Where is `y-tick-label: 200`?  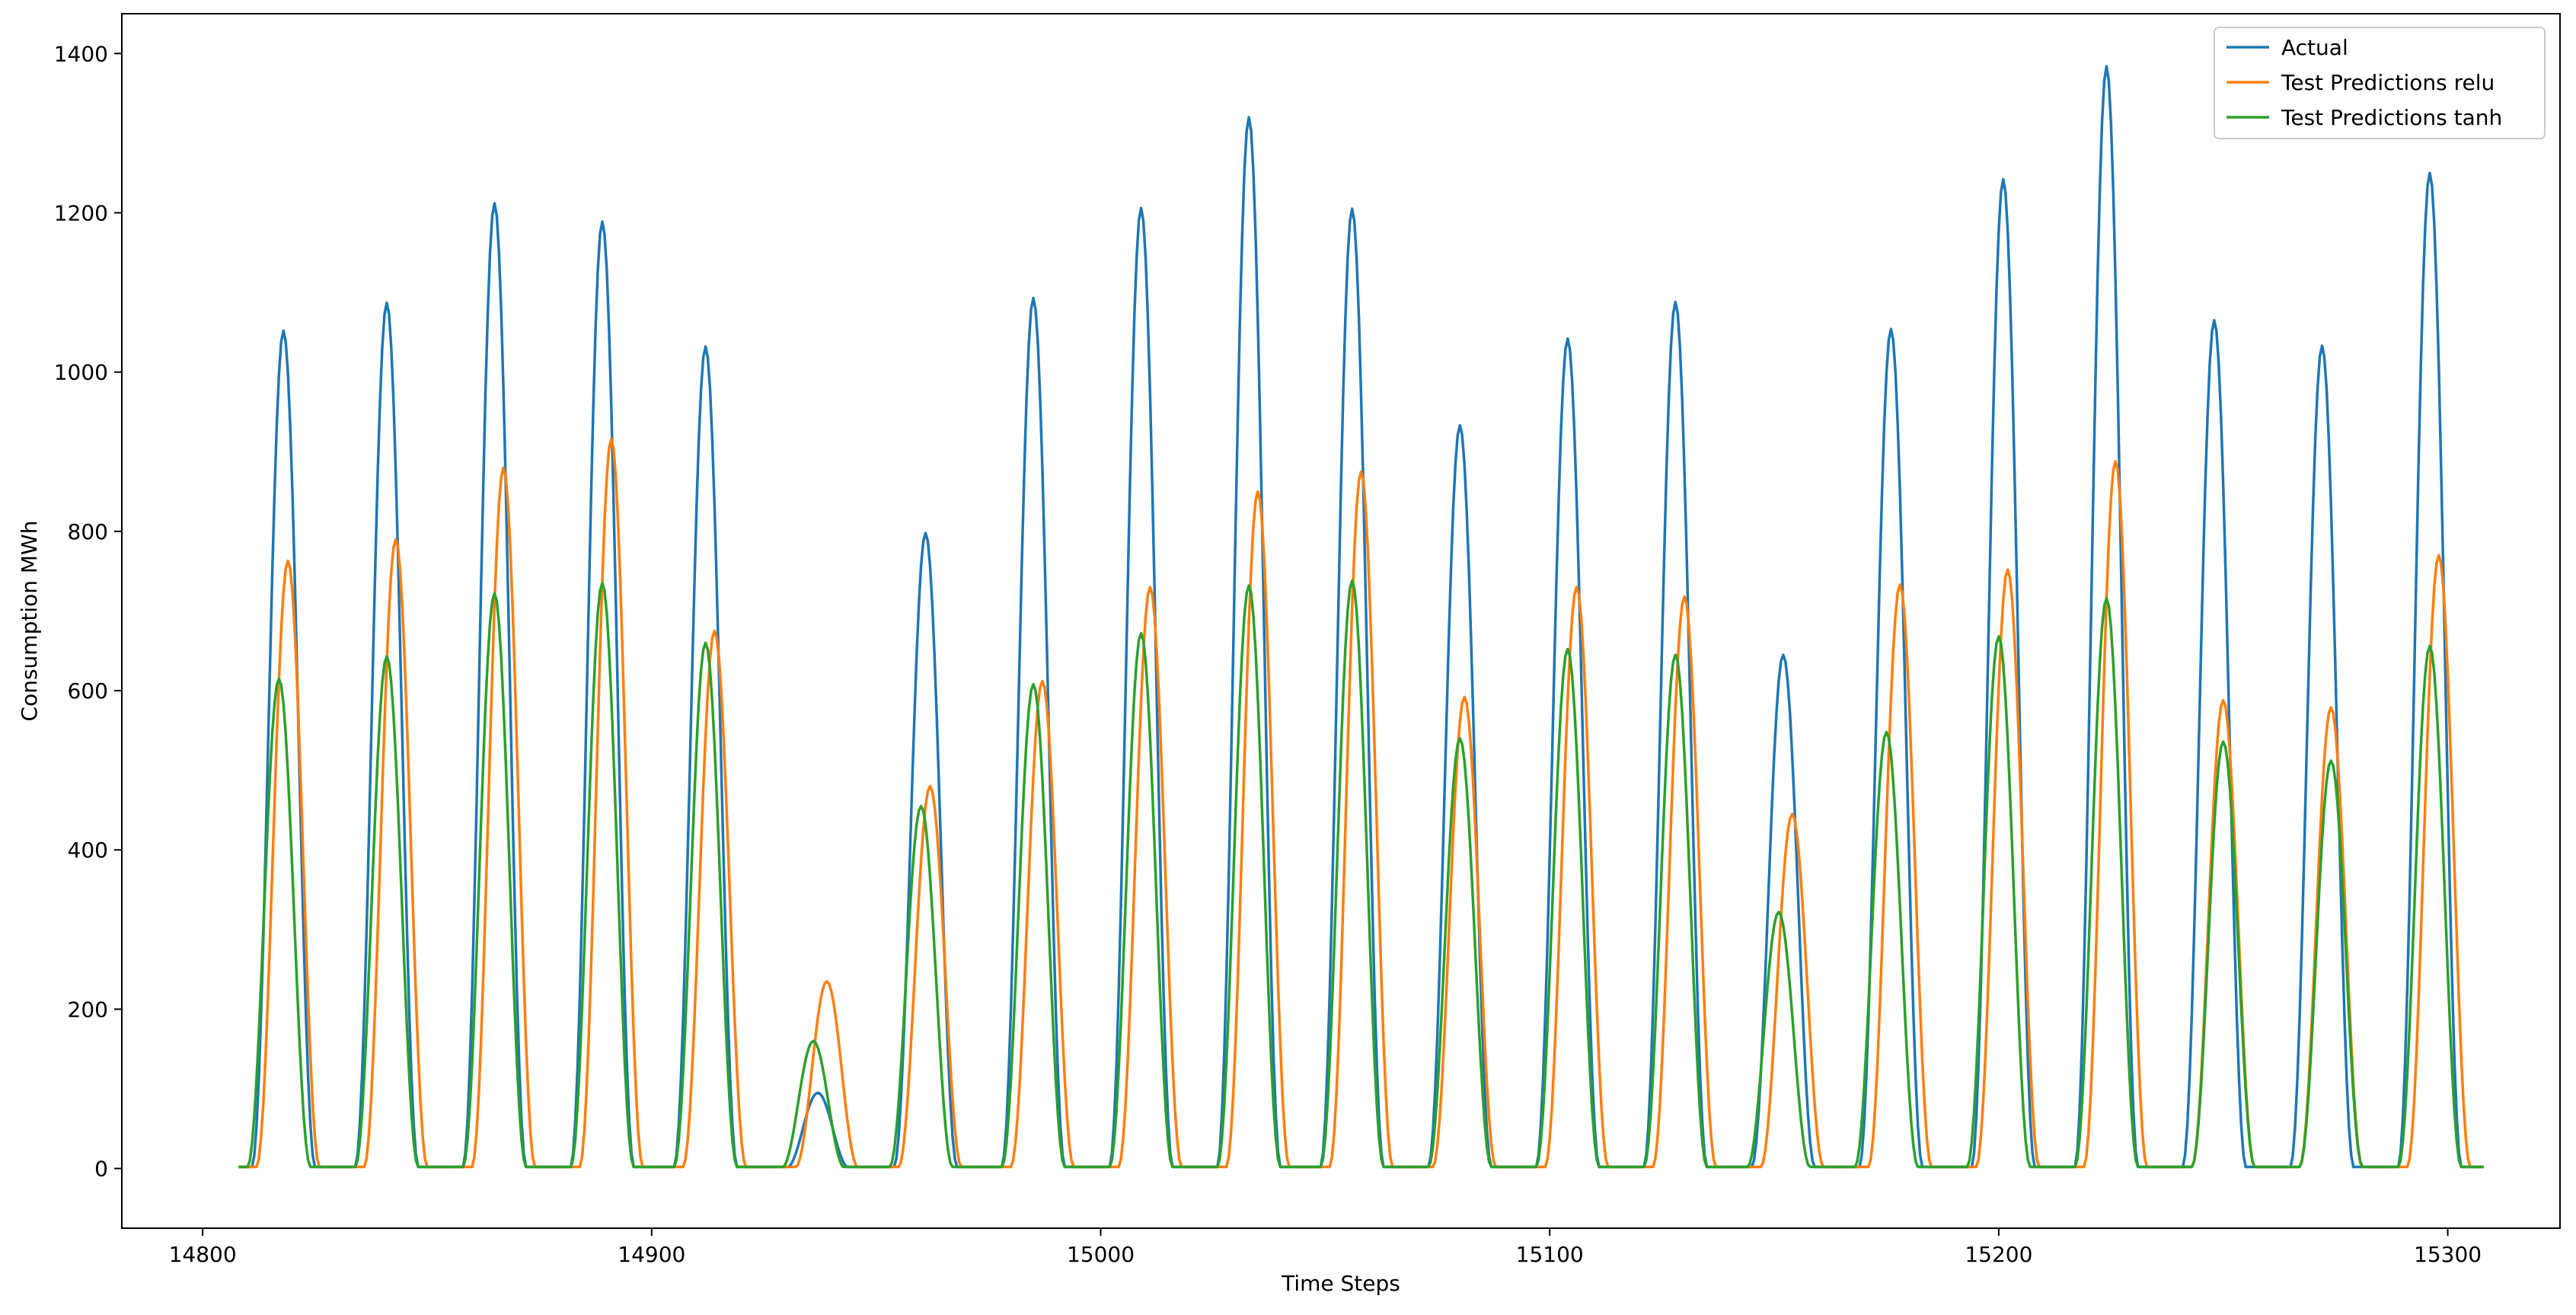 y-tick-label: 200 is located at coordinates (88, 1010).